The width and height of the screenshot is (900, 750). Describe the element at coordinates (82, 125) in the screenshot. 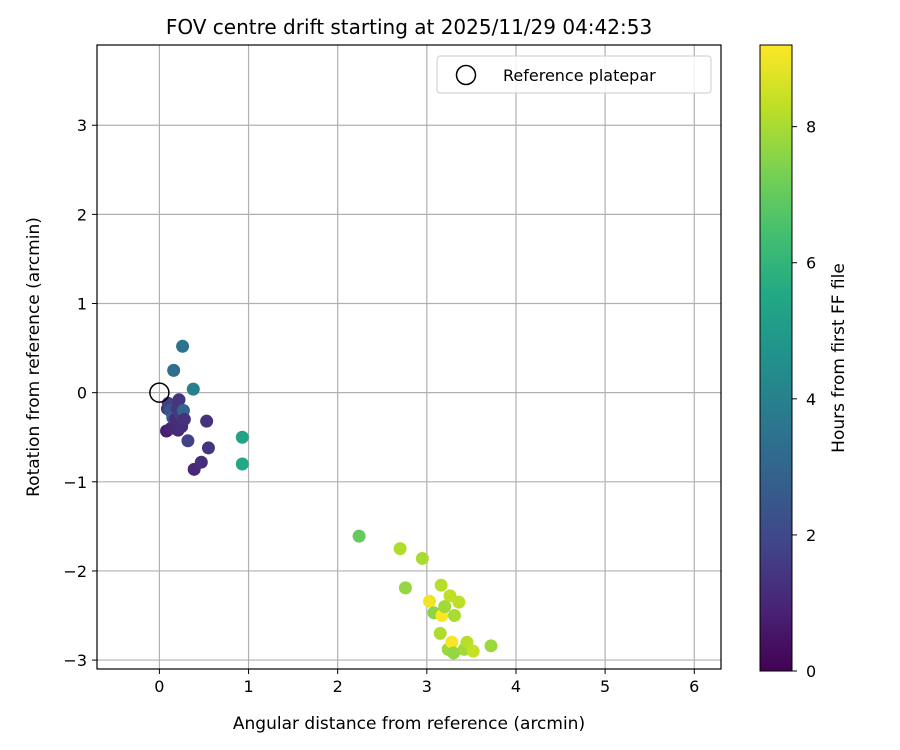

I see `y-tick-label: 3` at that location.